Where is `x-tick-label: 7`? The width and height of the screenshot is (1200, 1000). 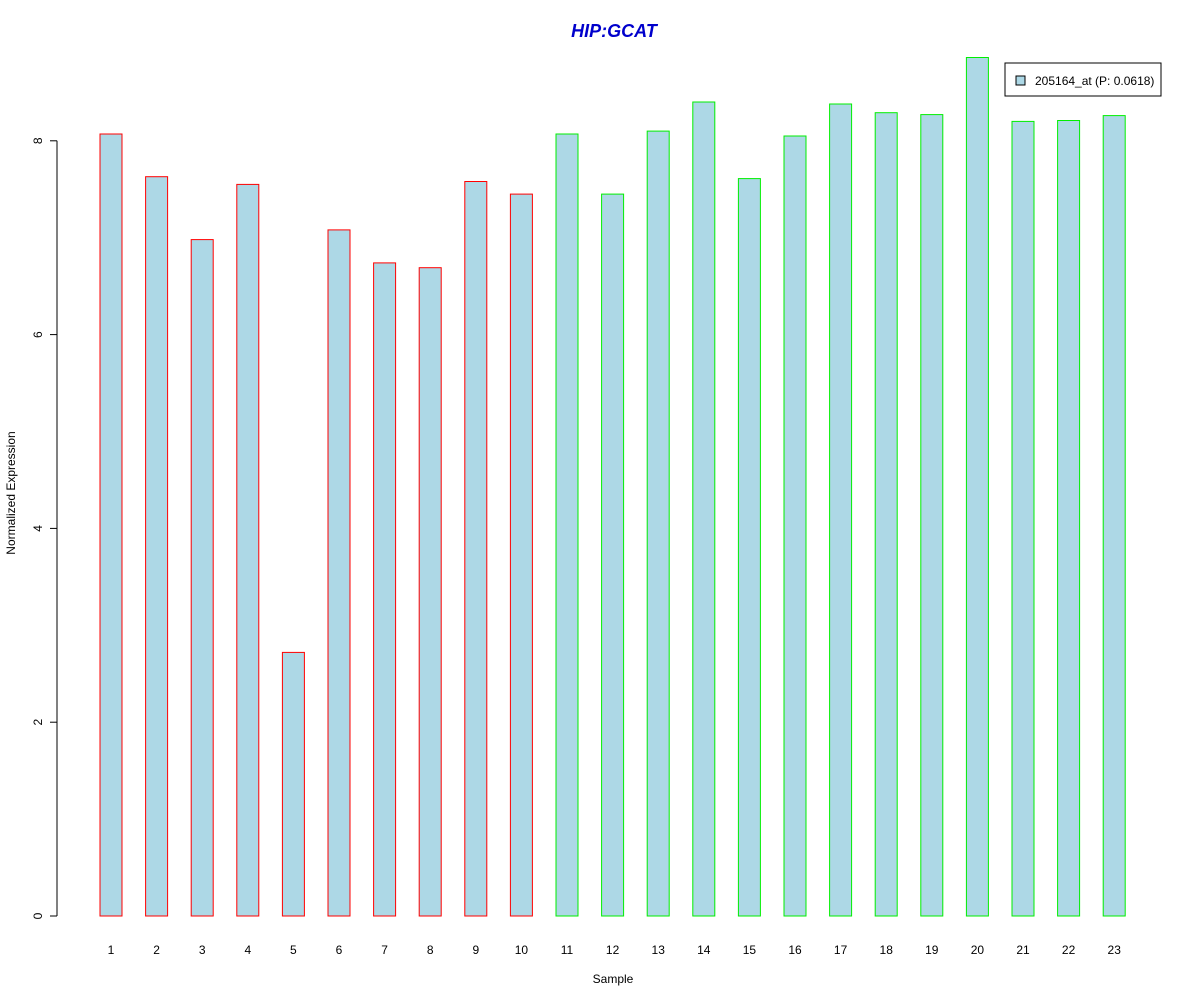 x-tick-label: 7 is located at coordinates (384, 950).